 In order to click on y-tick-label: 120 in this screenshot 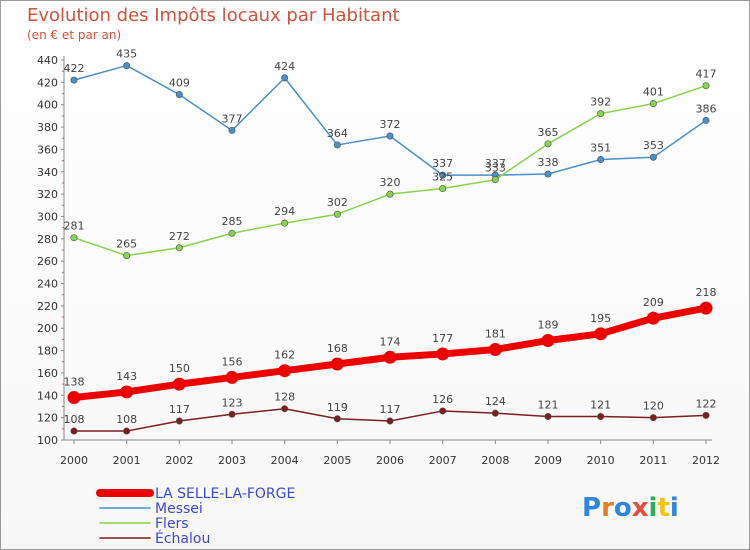, I will do `click(47, 418)`.